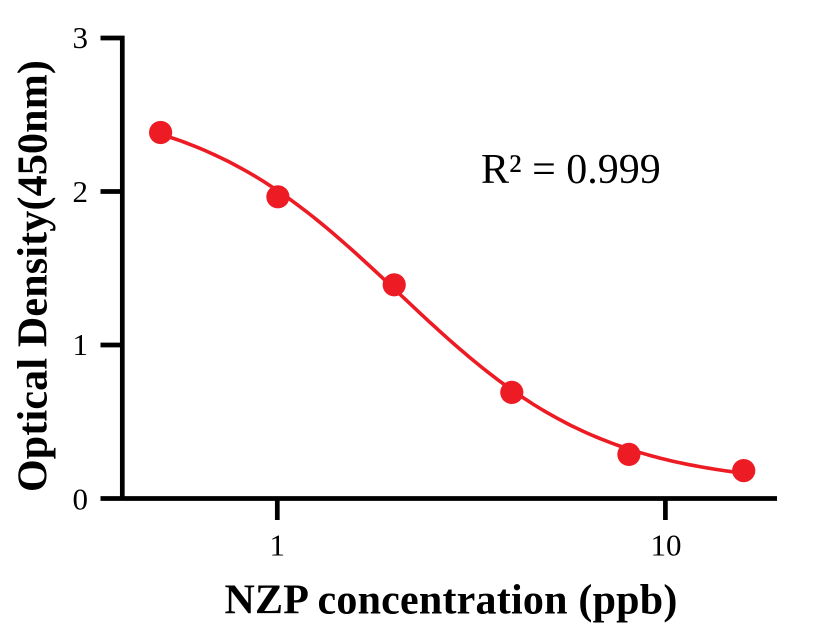 The image size is (816, 640). Describe the element at coordinates (81, 191) in the screenshot. I see `svg-text: 2` at that location.